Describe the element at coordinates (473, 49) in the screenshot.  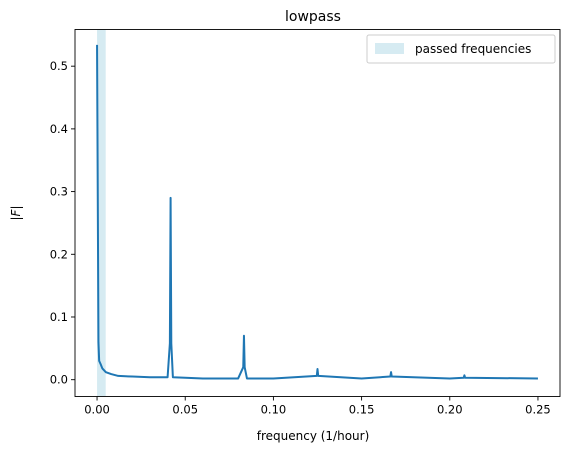
I see `legend-label: passed frequencies` at that location.